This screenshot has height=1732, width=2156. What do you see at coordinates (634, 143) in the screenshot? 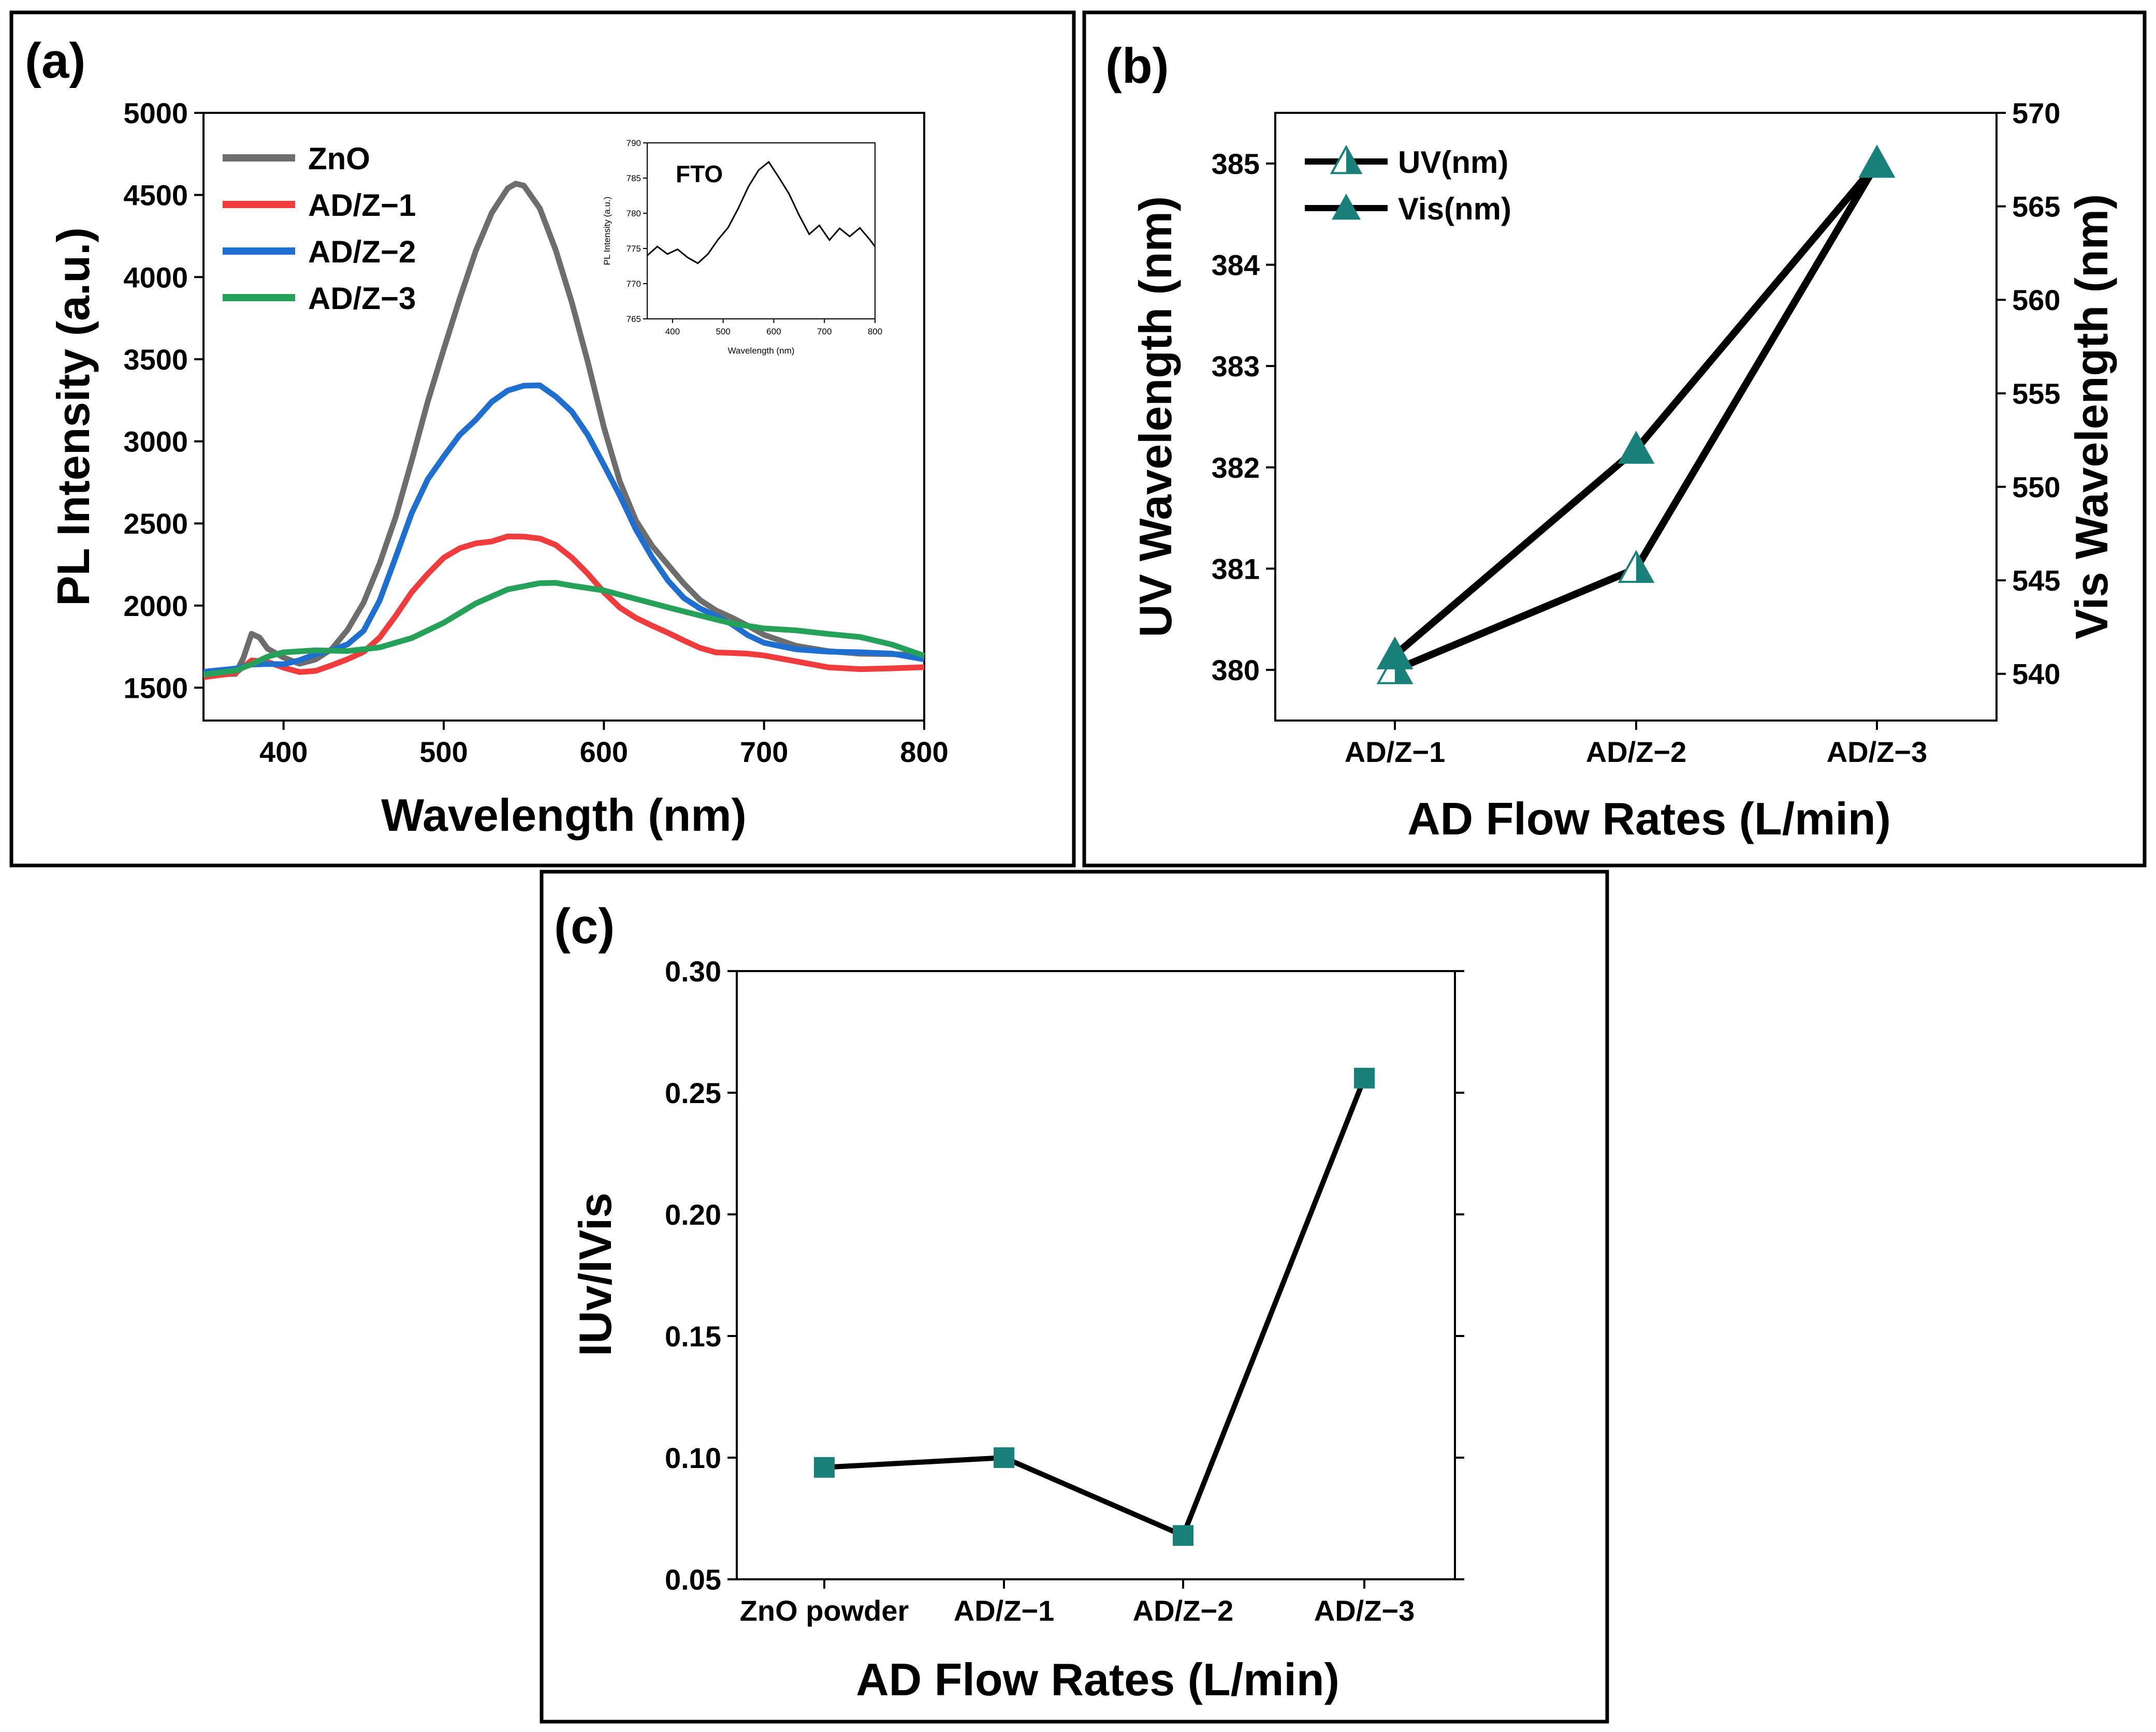
I see `inset-y-tick-label-790: 790` at bounding box center [634, 143].